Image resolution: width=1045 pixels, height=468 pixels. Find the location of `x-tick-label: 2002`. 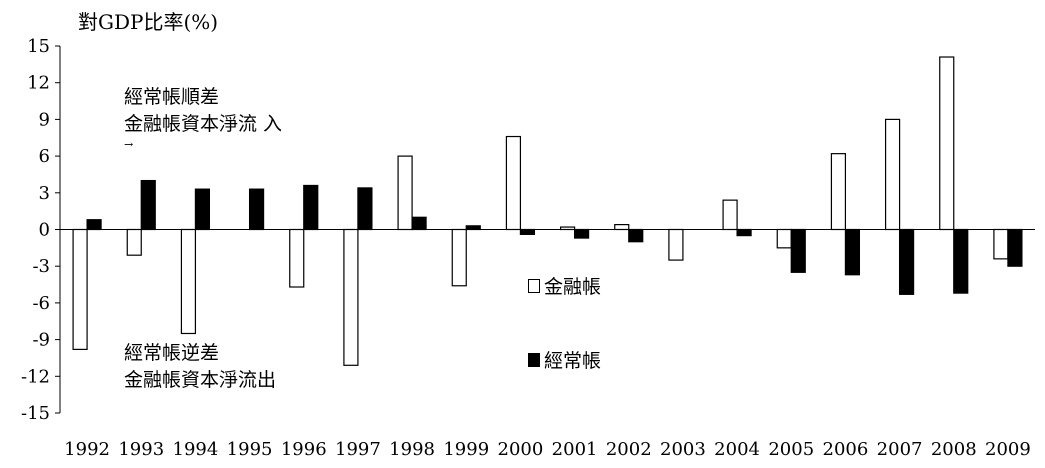

x-tick-label: 2002 is located at coordinates (629, 449).